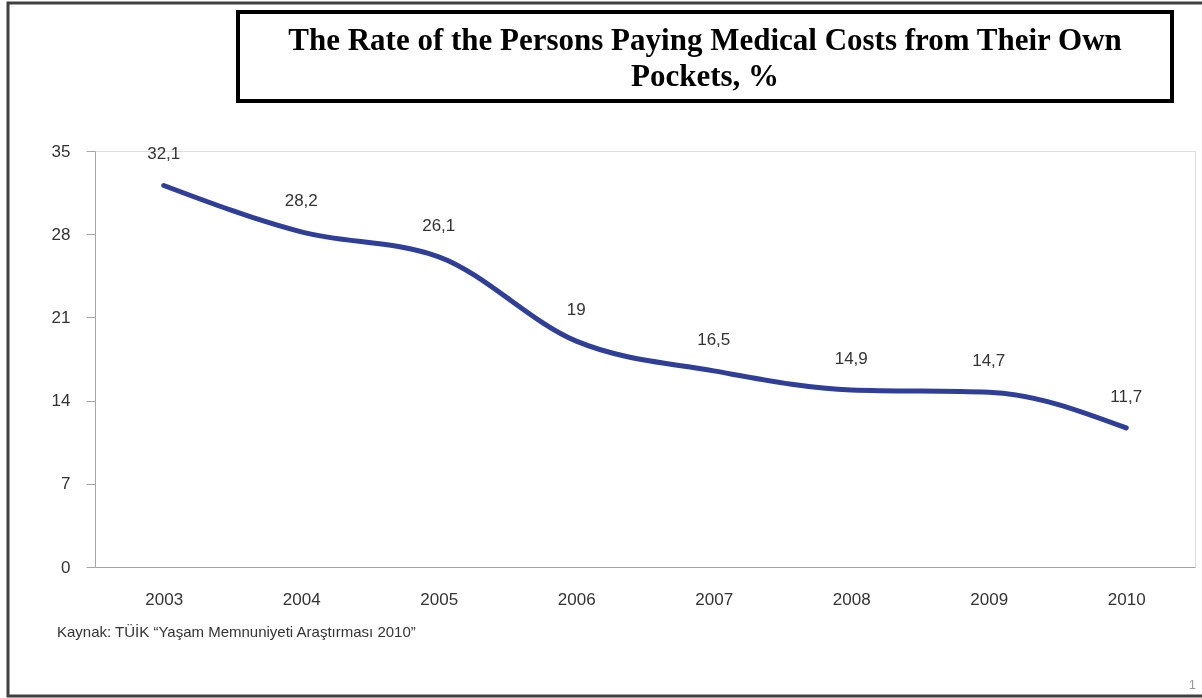 This screenshot has width=1202, height=698. I want to click on y-tick-label: 0, so click(66, 567).